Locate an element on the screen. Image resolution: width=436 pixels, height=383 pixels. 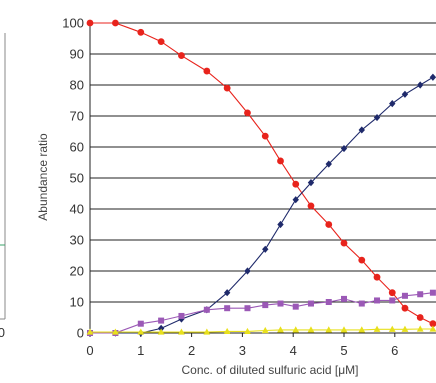
y-tick-labels: 0 10 20 30 40 50 60 70 80 90 100 is located at coordinates (73, 178).